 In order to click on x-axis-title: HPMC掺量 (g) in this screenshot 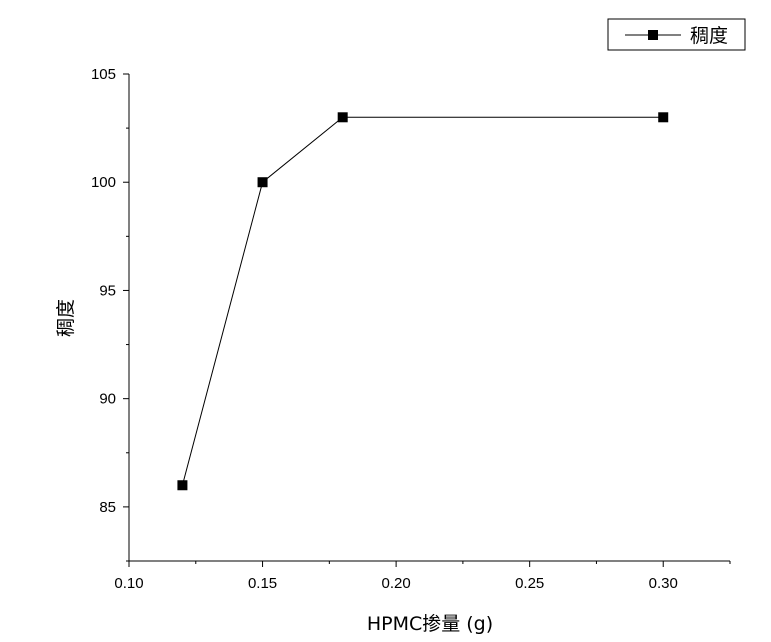, I will do `click(430, 624)`.